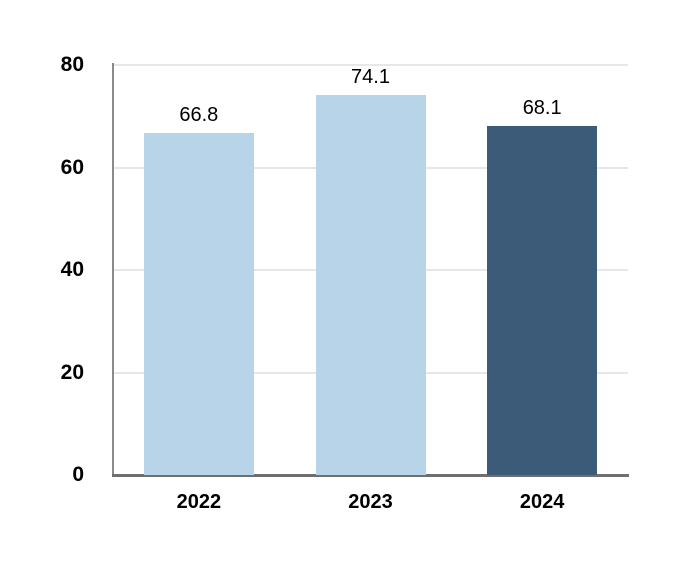  Describe the element at coordinates (72, 372) in the screenshot. I see `y-tick-label-20: 20` at that location.